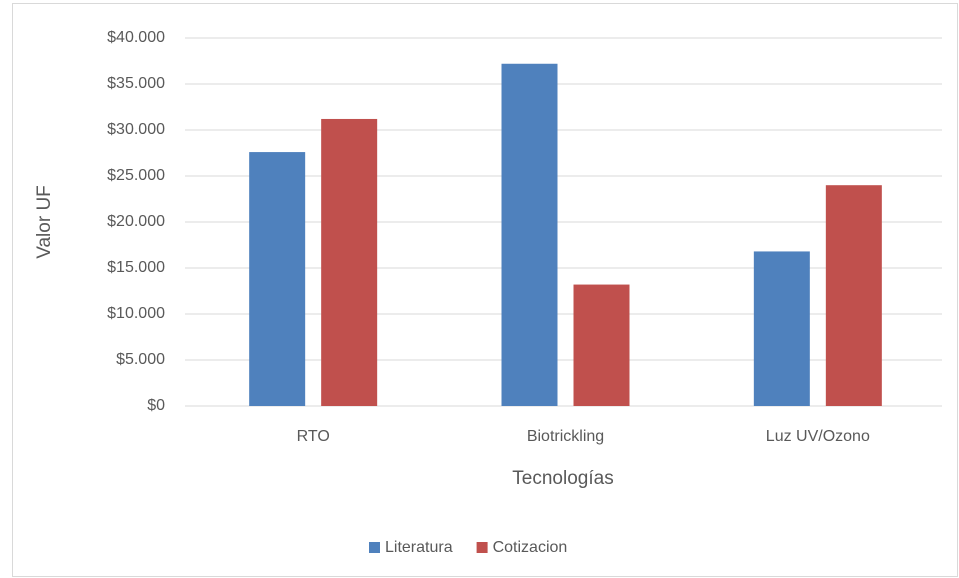 This screenshot has height=578, width=959. What do you see at coordinates (136, 175) in the screenshot?
I see `y-tick-label: $25.000` at bounding box center [136, 175].